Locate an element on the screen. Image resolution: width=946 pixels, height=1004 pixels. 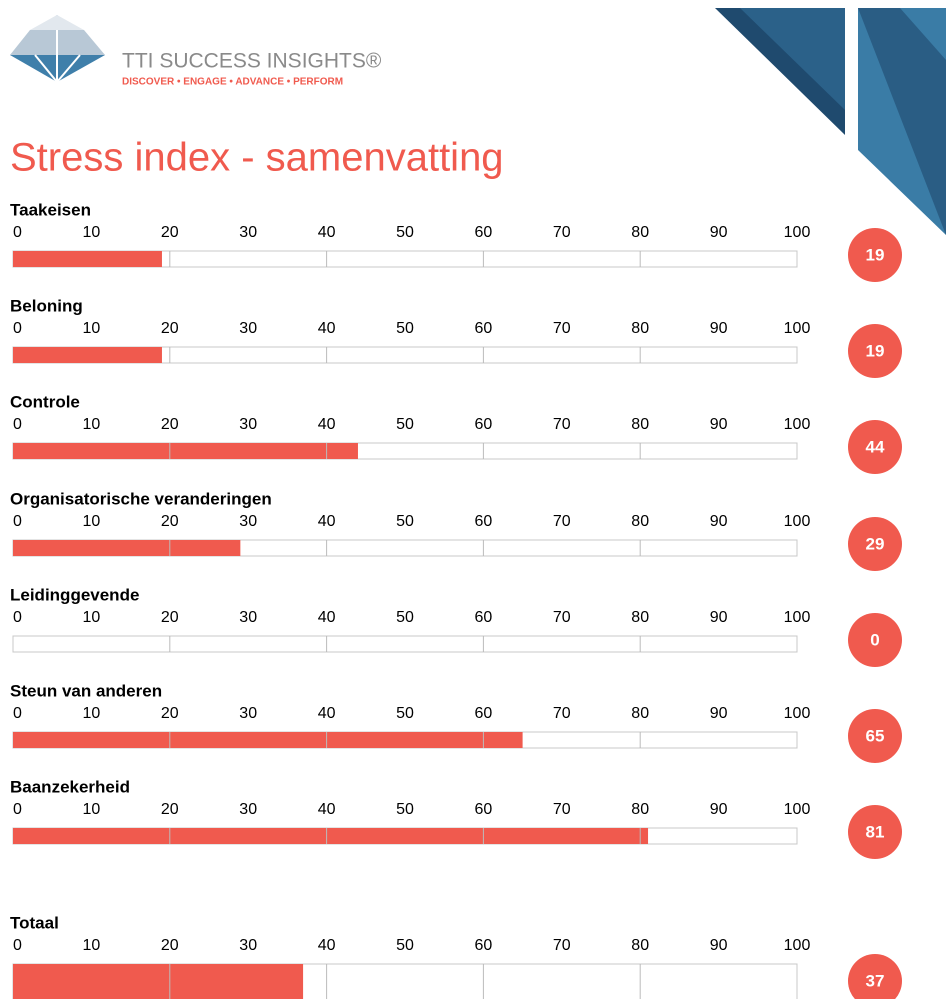
logo is located at coordinates (57, 49).